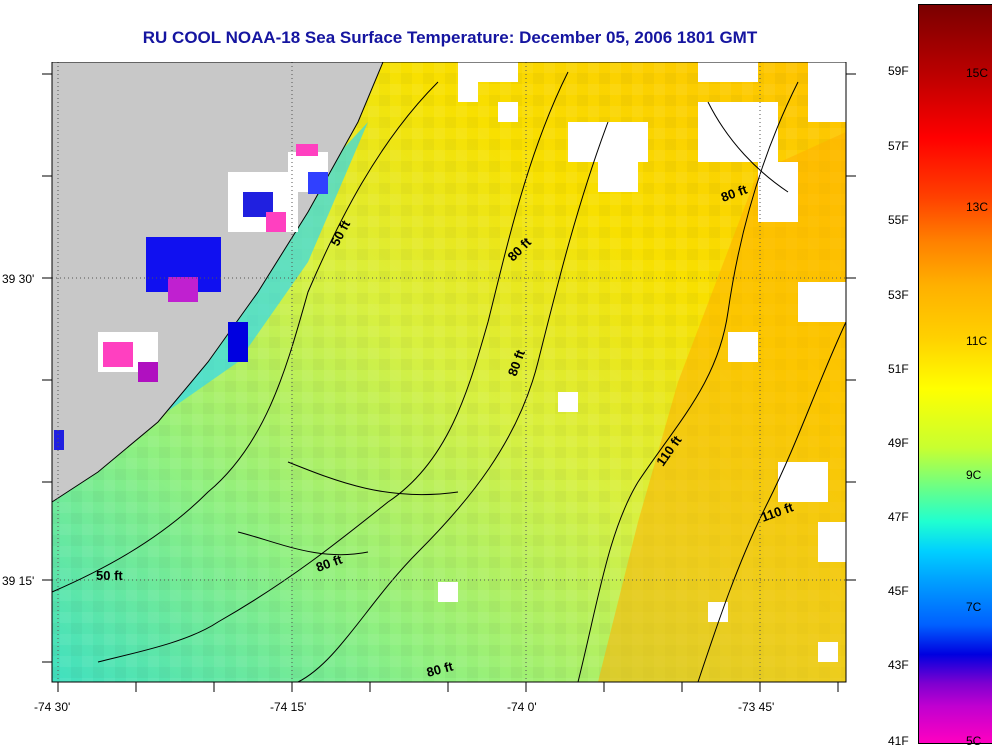 The height and width of the screenshot is (754, 992). I want to click on fahrenheit-label: 53F, so click(898, 295).